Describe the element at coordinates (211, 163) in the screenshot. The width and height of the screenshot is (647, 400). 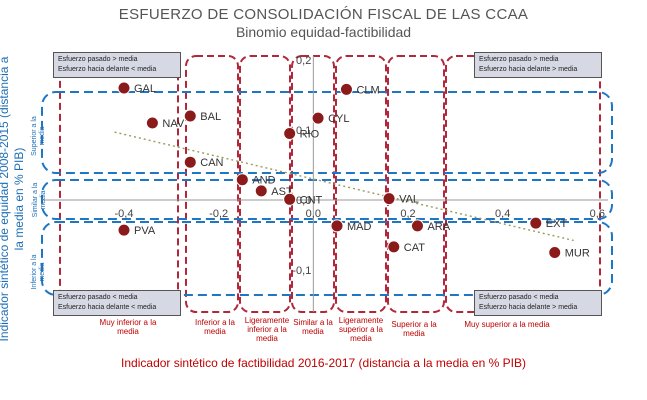
I see `data-point-label: CAN` at that location.